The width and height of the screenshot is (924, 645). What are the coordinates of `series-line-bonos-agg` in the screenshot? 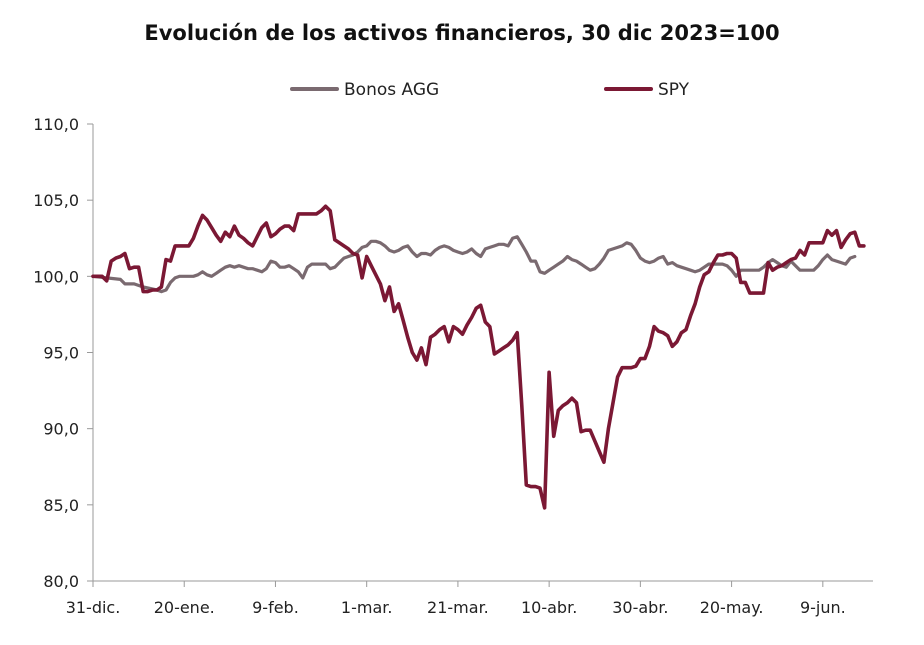 It's located at (474, 264).